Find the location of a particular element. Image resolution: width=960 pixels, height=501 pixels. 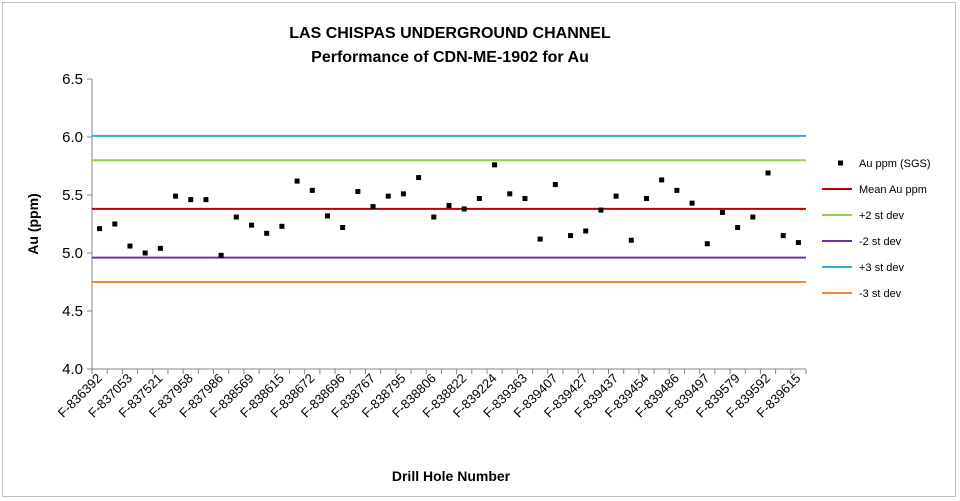

legend-label: Mean Au ppm is located at coordinates (893, 190).